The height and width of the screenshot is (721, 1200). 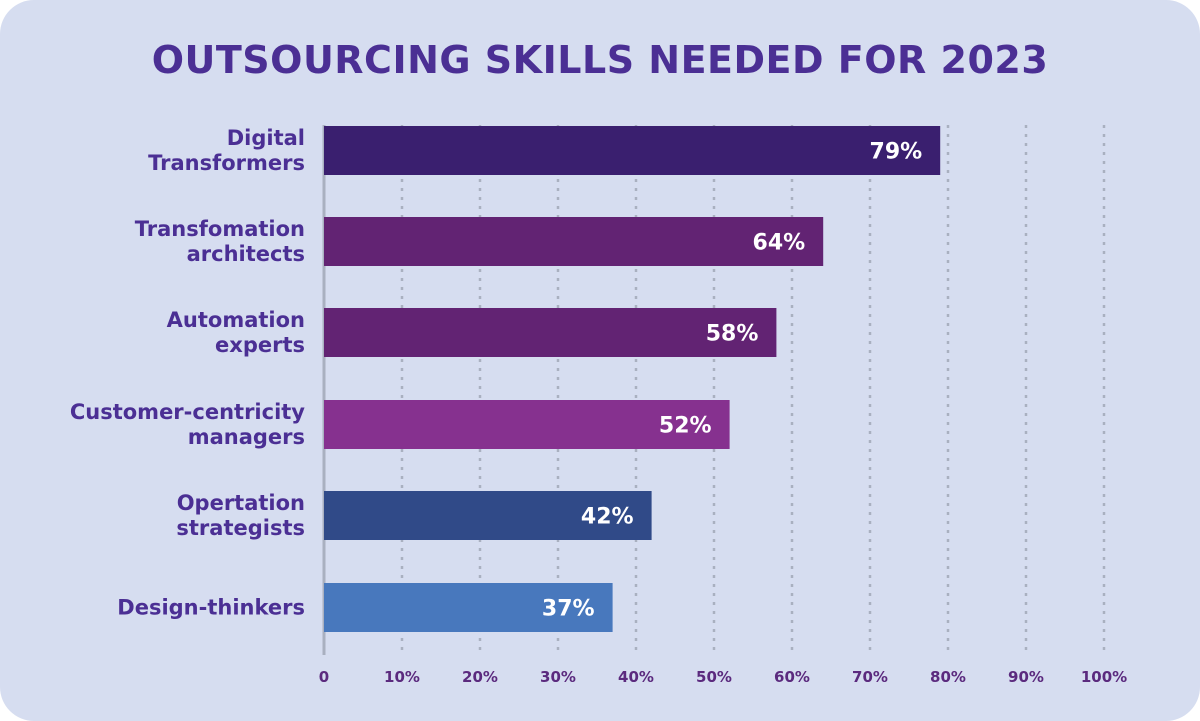 I want to click on bar-value-label: 37%, so click(x=568, y=609).